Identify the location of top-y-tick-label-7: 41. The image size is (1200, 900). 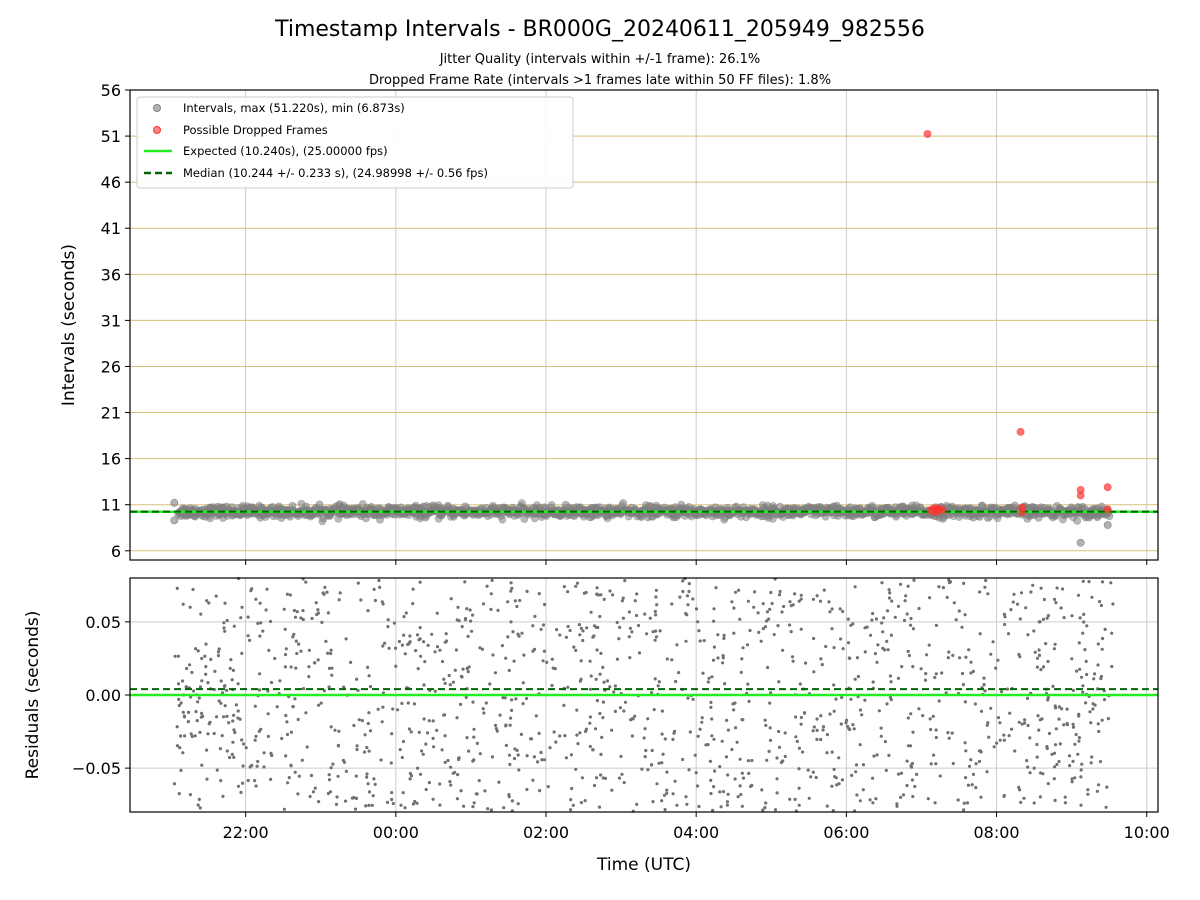
(111, 228).